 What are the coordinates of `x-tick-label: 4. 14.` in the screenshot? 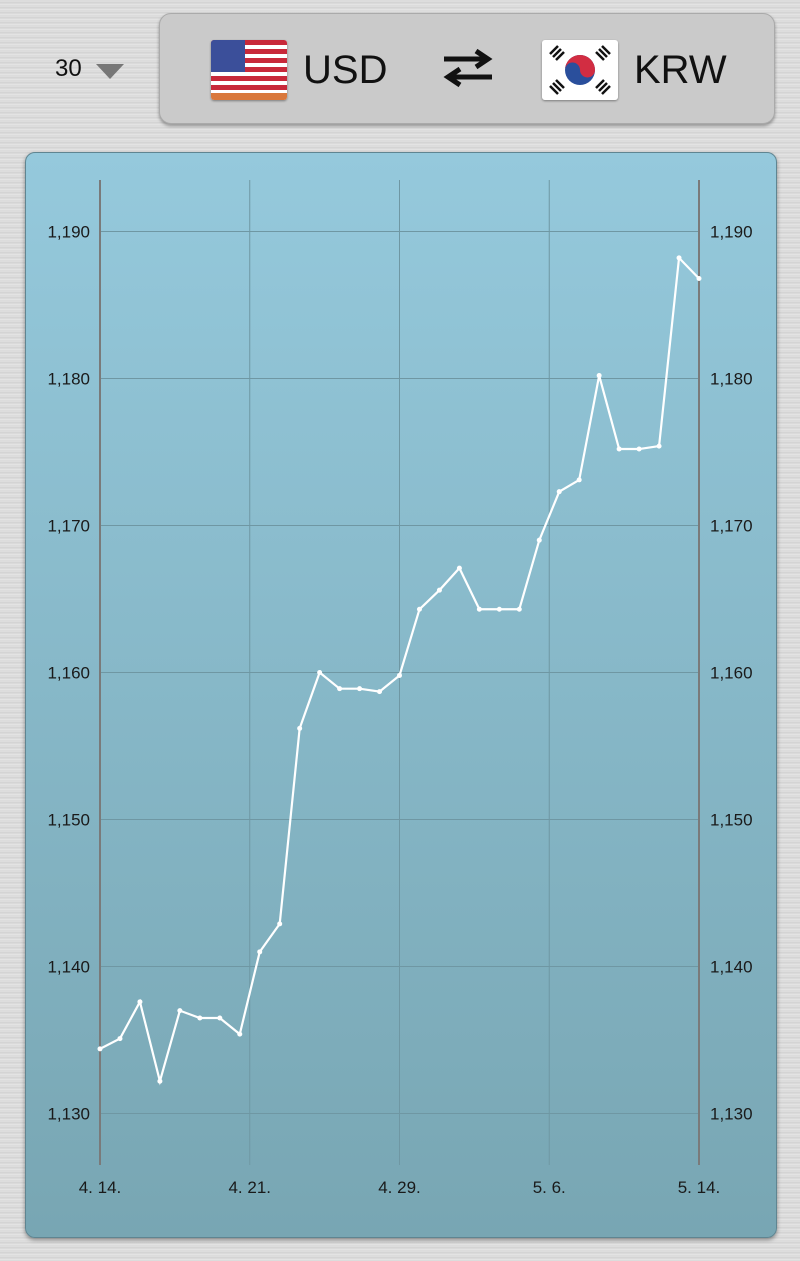 It's located at (100, 1187).